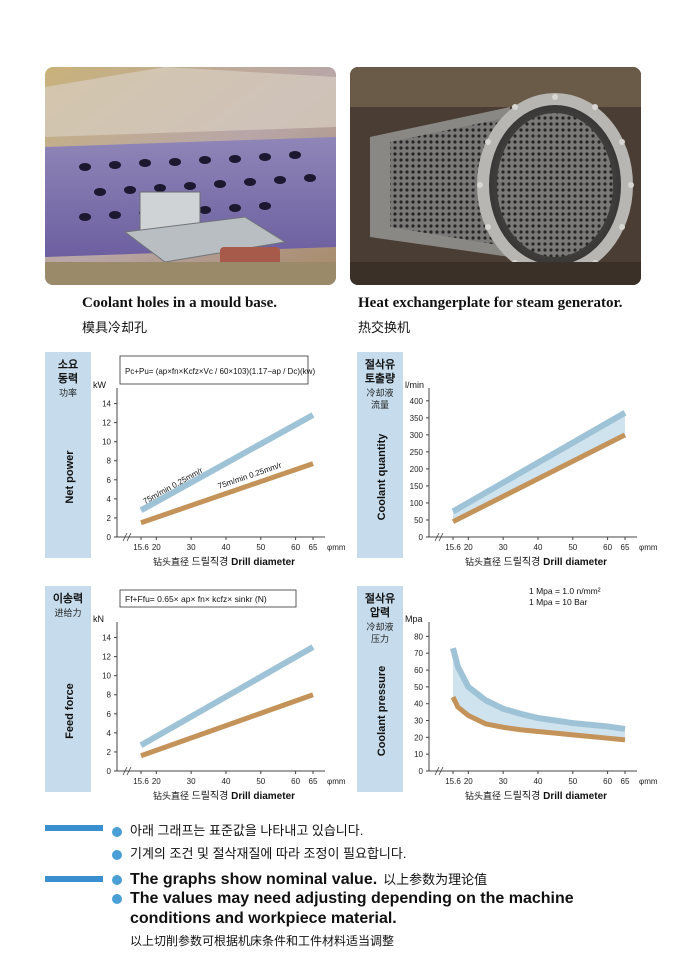 This screenshot has height=953, width=682. What do you see at coordinates (98, 619) in the screenshot?
I see `y-unit: kN` at bounding box center [98, 619].